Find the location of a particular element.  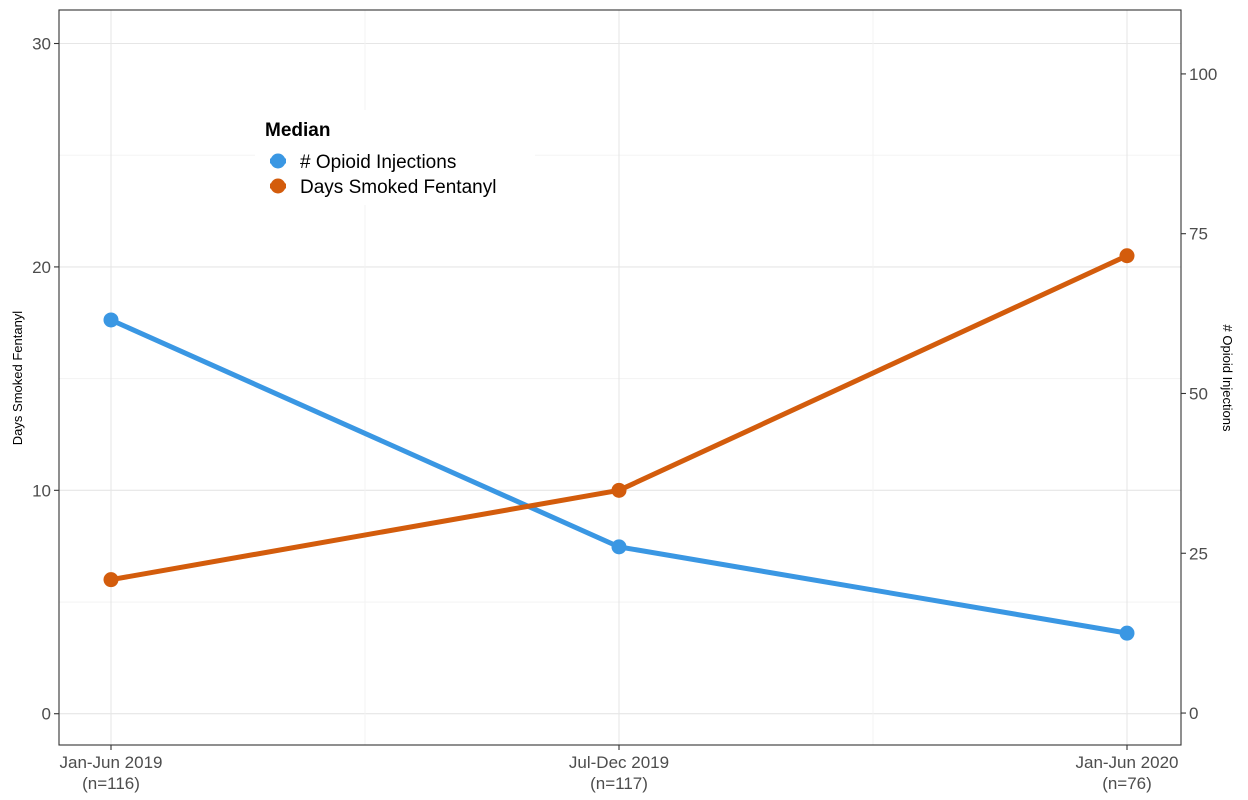

legend-key: Days Smoked Fentanyl is located at coordinates (383, 187).